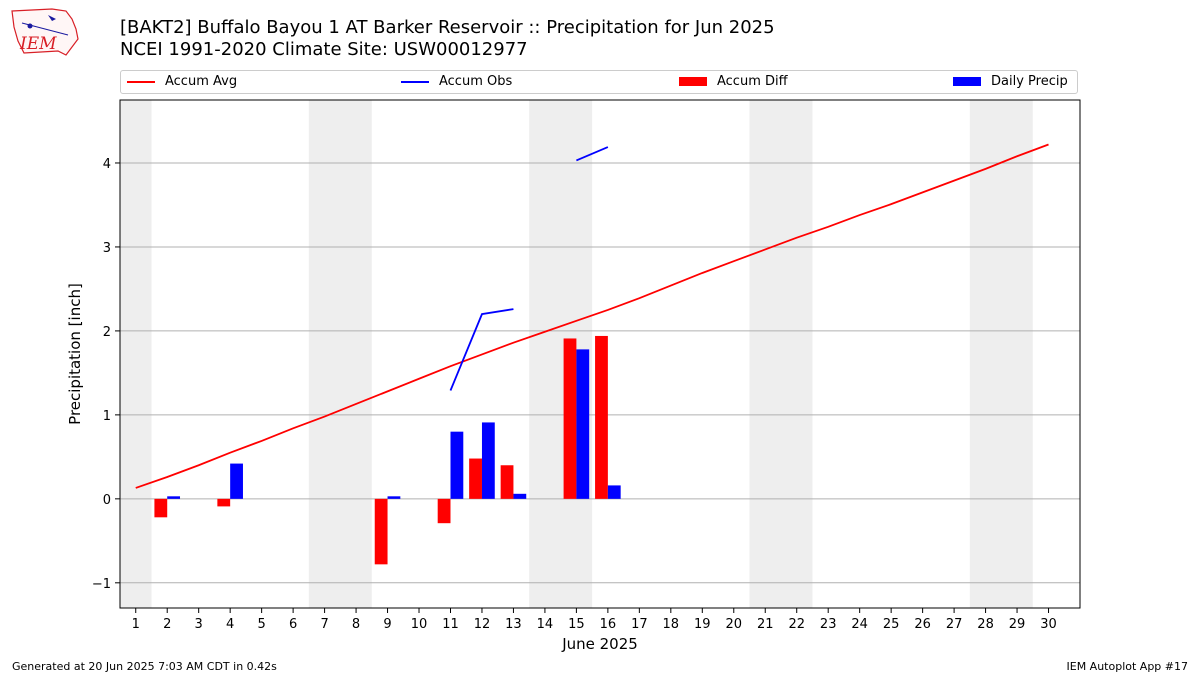  Describe the element at coordinates (752, 81) in the screenshot. I see `legend-label: Accum Diff` at that location.